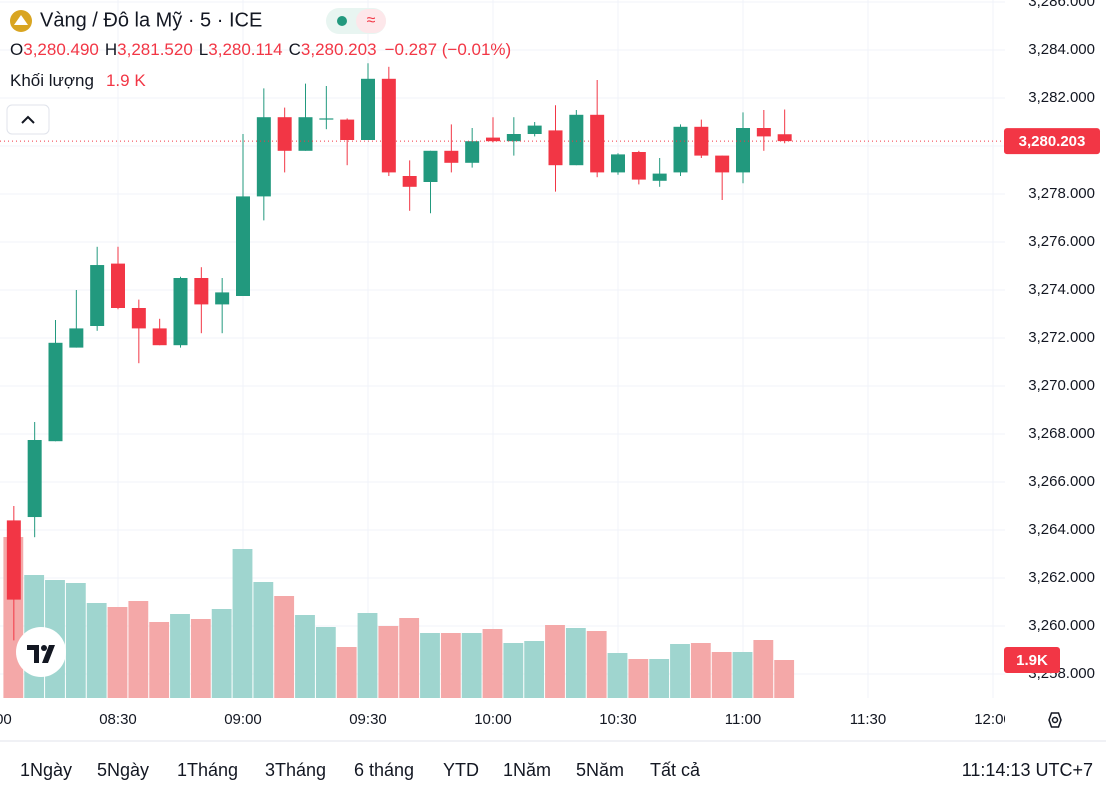  I want to click on open-value: 3,280.490, so click(61, 49).